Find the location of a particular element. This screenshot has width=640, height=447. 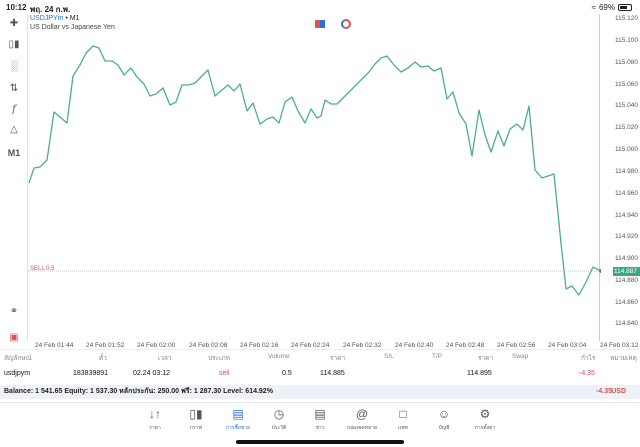

row-type: sell is located at coordinates (224, 373).